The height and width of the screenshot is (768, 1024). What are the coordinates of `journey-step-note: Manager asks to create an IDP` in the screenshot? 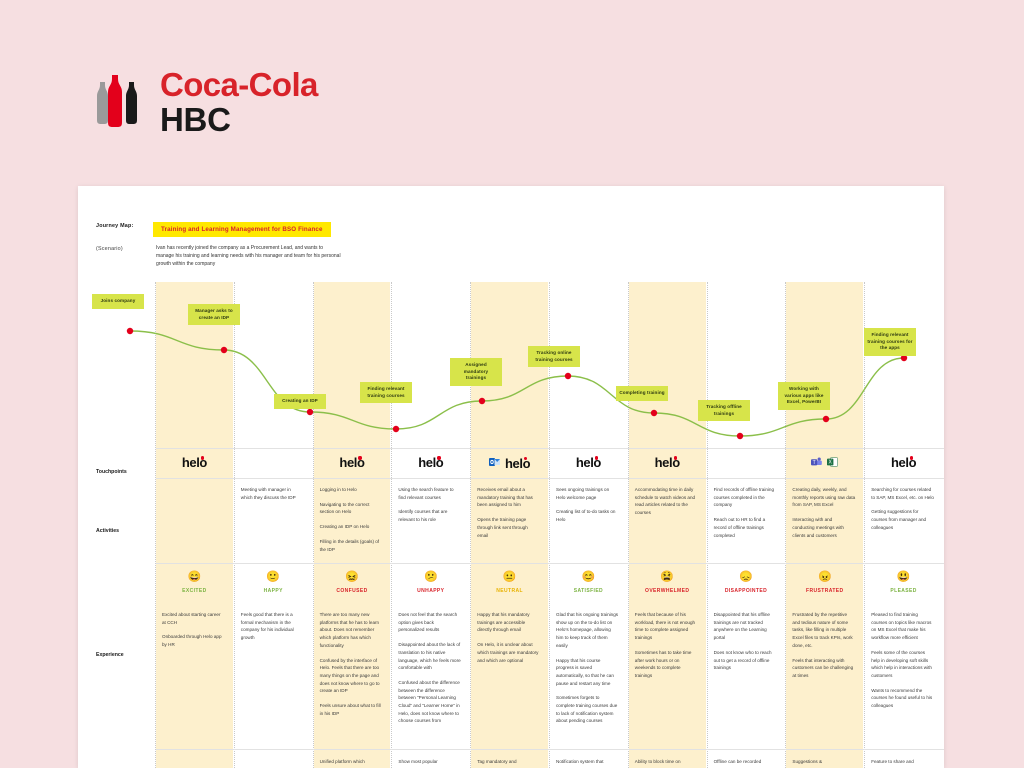 It's located at (214, 315).